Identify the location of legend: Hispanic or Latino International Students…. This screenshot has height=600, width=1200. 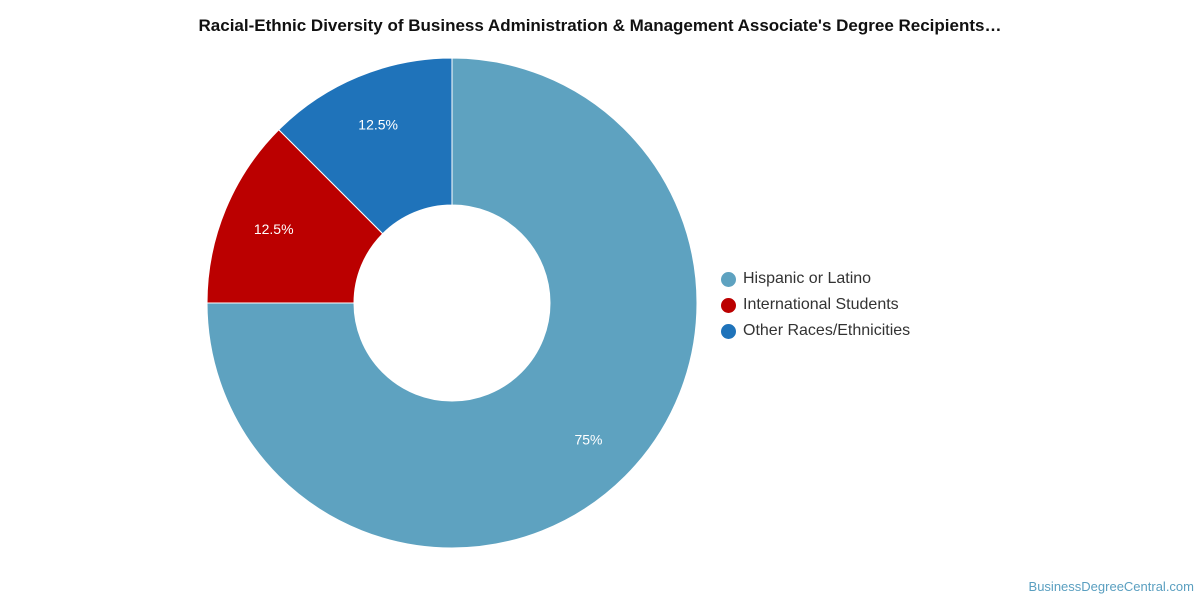
(815, 305).